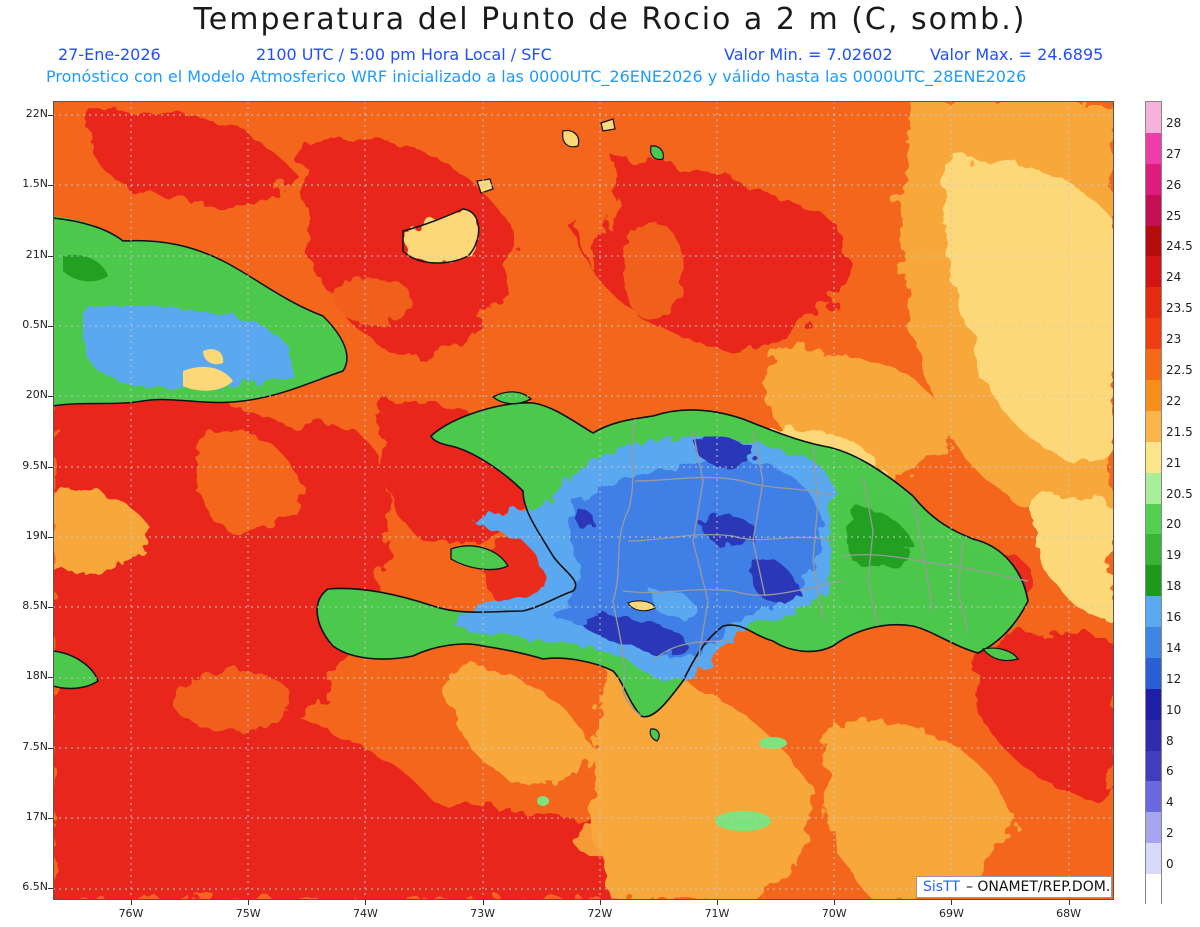  What do you see at coordinates (248, 913) in the screenshot?
I see `longitude-label: 75W` at bounding box center [248, 913].